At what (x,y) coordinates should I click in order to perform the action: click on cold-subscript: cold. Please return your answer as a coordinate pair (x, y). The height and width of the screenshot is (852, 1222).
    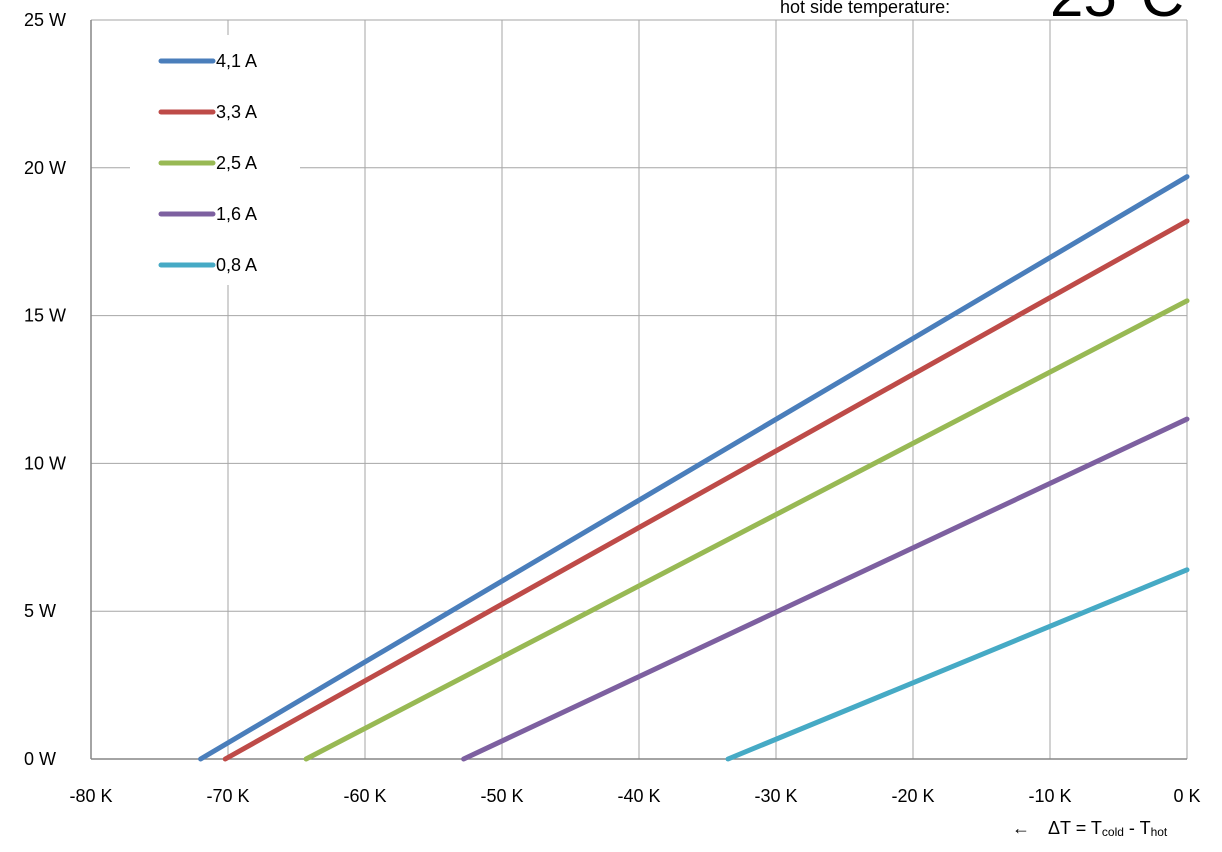
    Looking at the image, I should click on (1112, 832).